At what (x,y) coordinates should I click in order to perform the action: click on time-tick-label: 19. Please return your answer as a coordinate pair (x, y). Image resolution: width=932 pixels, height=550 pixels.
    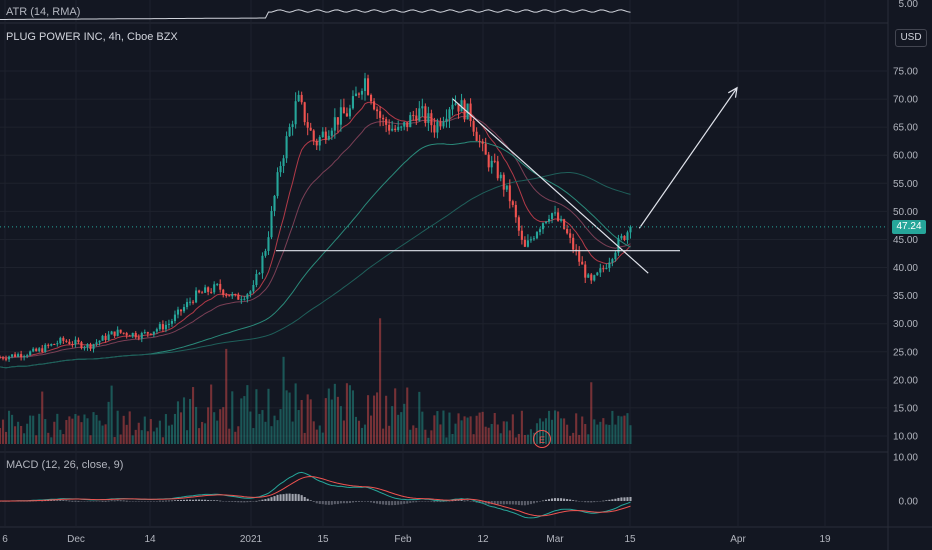
    Looking at the image, I should click on (825, 539).